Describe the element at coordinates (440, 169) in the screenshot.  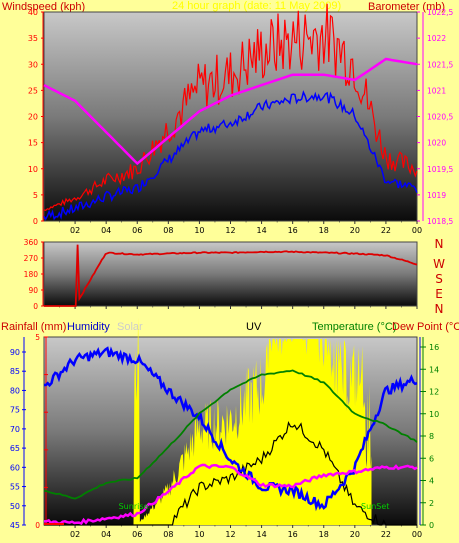
I see `y-right-tick-label: 1019,5` at that location.